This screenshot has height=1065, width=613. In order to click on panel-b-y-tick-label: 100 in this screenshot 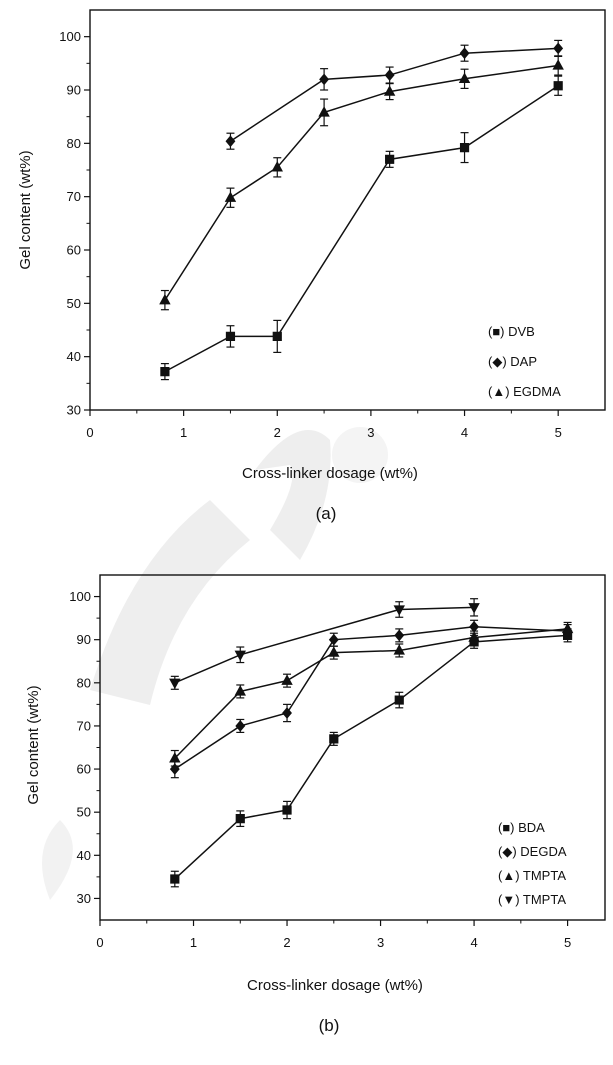, I will do `click(80, 596)`.